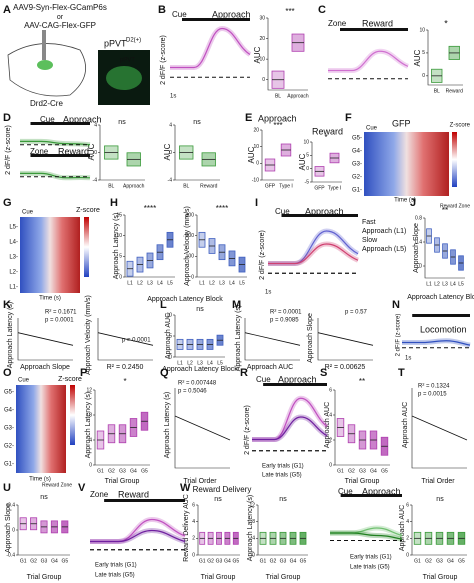 The width and height of the screenshot is (474, 583). I want to click on panel-text: L3-, so click(13, 258).